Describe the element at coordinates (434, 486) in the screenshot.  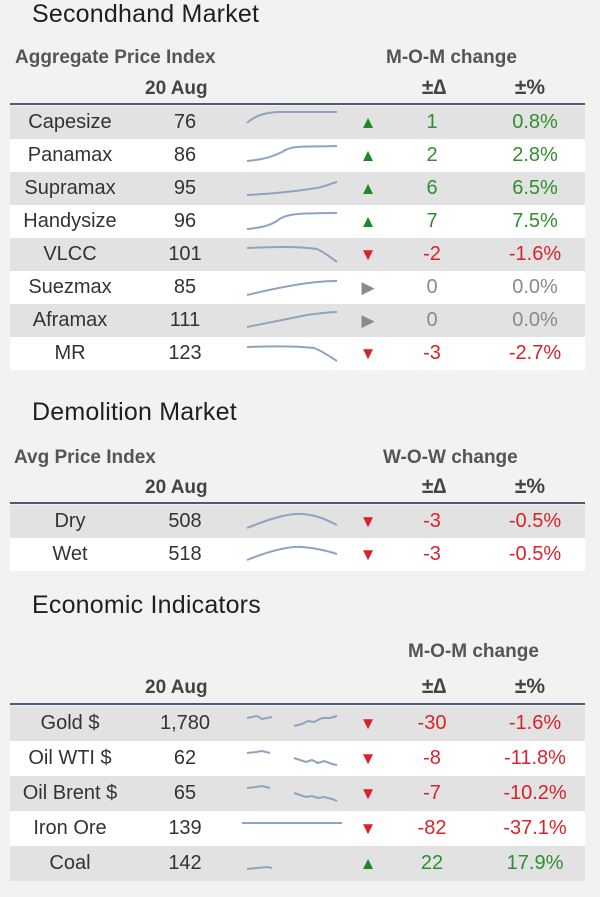
I see `demolition-delta-header: ±∆` at that location.